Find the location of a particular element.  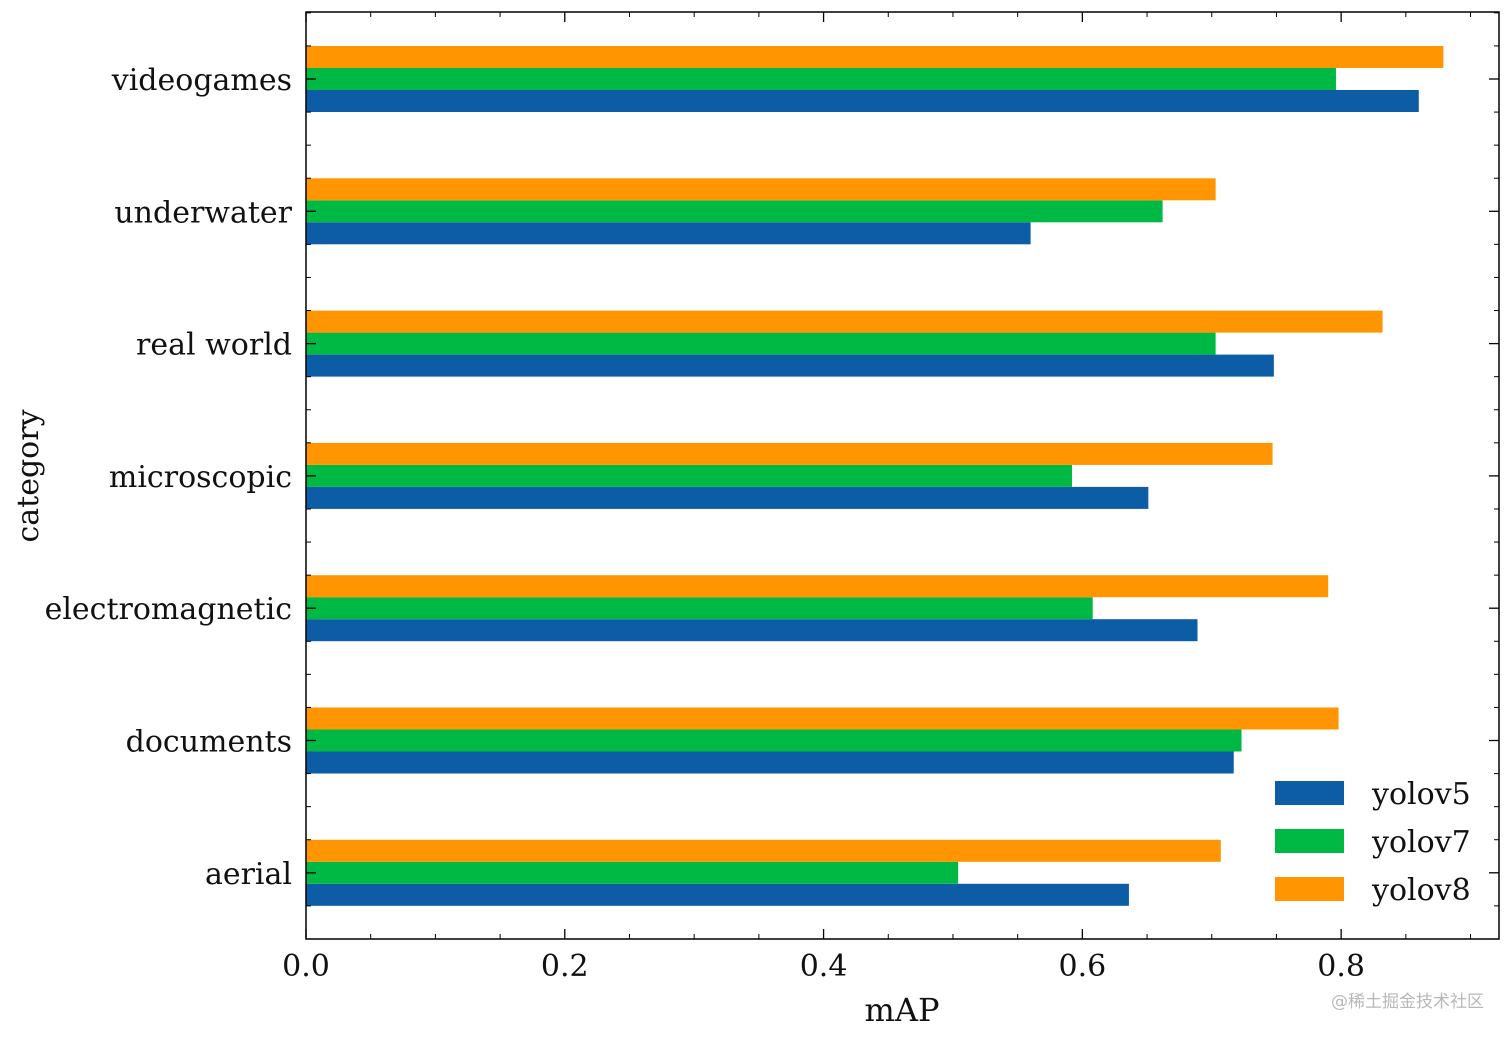

y-tick-label: underwater is located at coordinates (203, 212).